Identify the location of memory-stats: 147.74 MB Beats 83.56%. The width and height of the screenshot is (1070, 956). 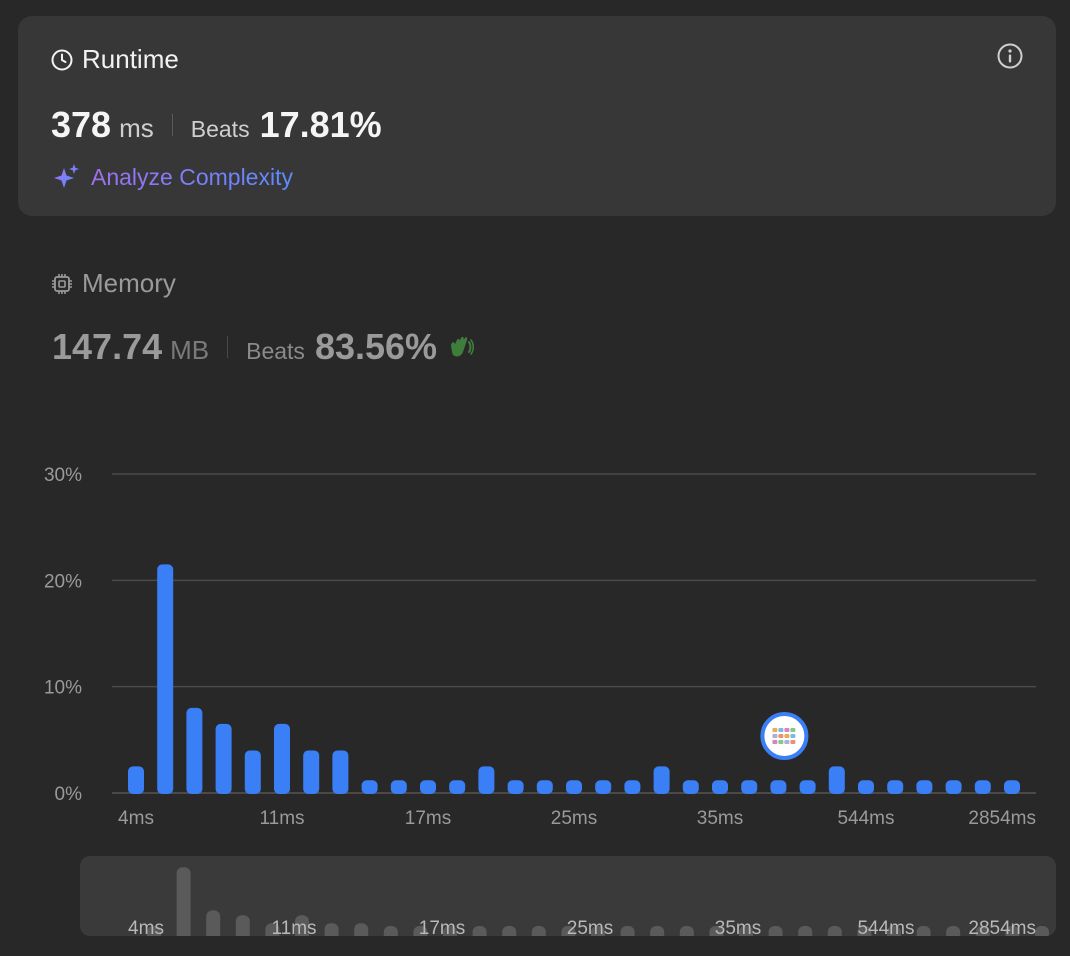
(263, 347).